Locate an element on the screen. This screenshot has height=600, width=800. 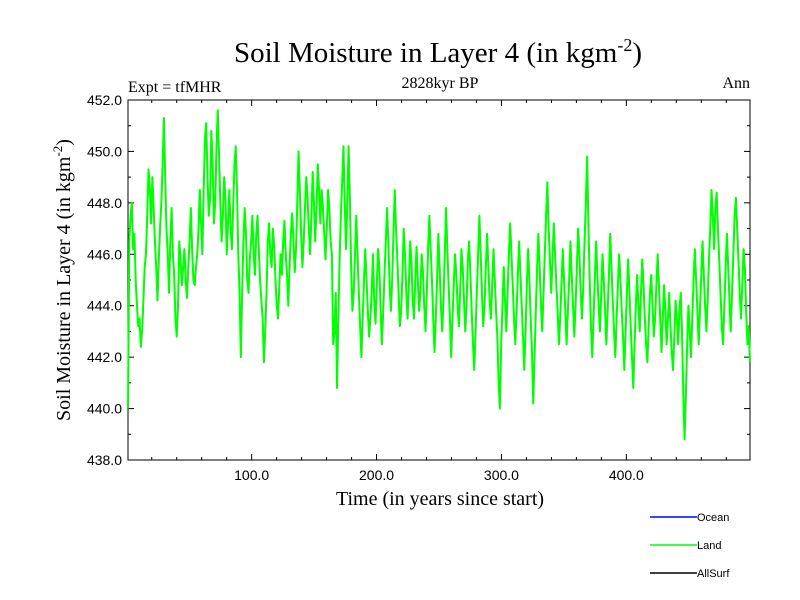
experiment-label: Expt = tfMHR is located at coordinates (175, 87).